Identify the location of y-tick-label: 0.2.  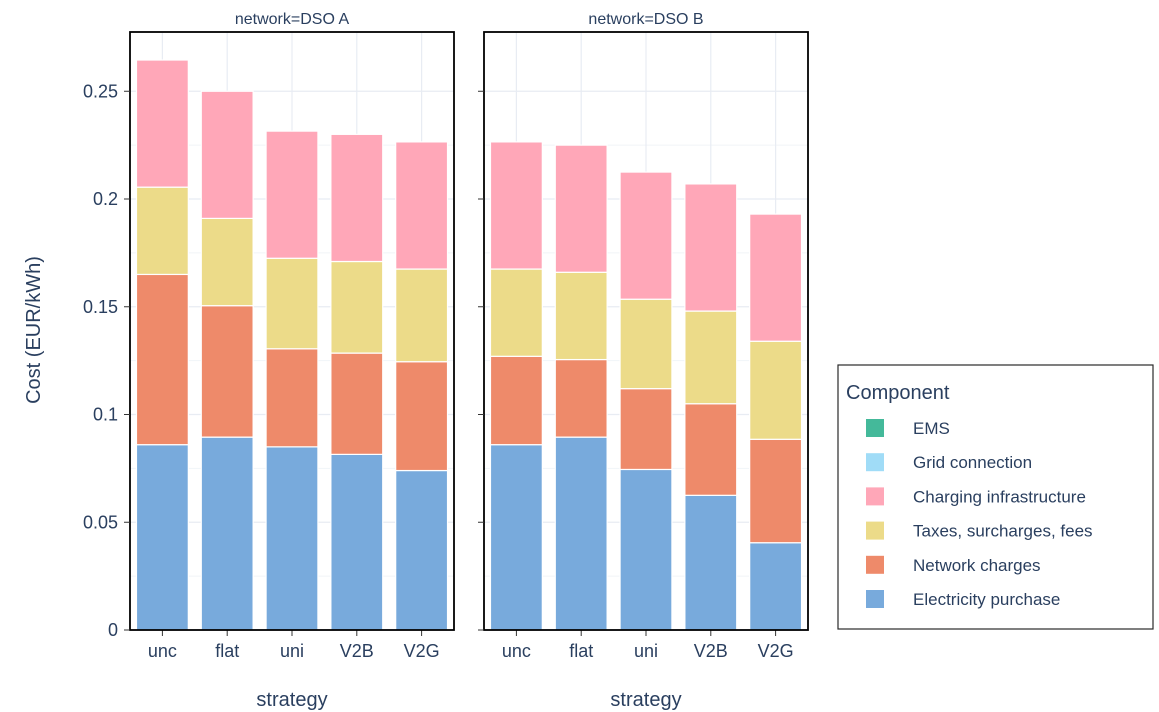
(105, 199).